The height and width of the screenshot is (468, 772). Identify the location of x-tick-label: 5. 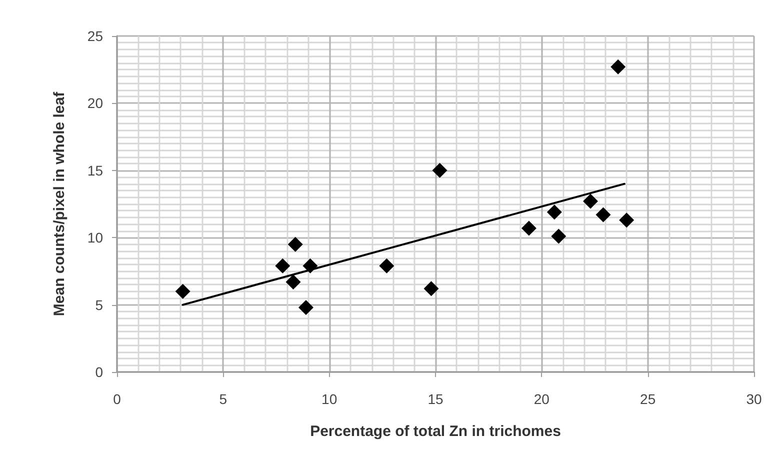
(223, 399).